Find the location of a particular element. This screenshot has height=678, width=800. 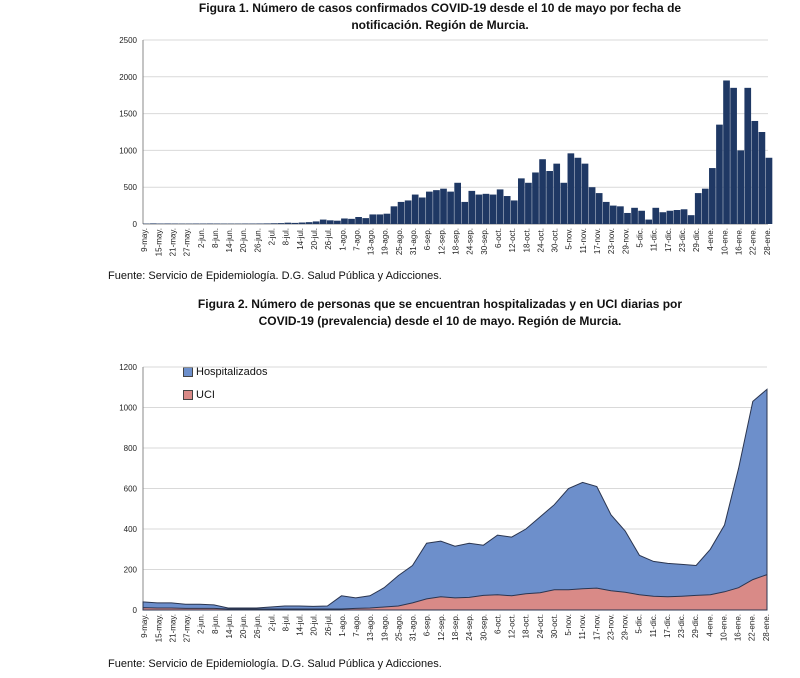

fig1-x-tick-label: 21-may. is located at coordinates (172, 242).